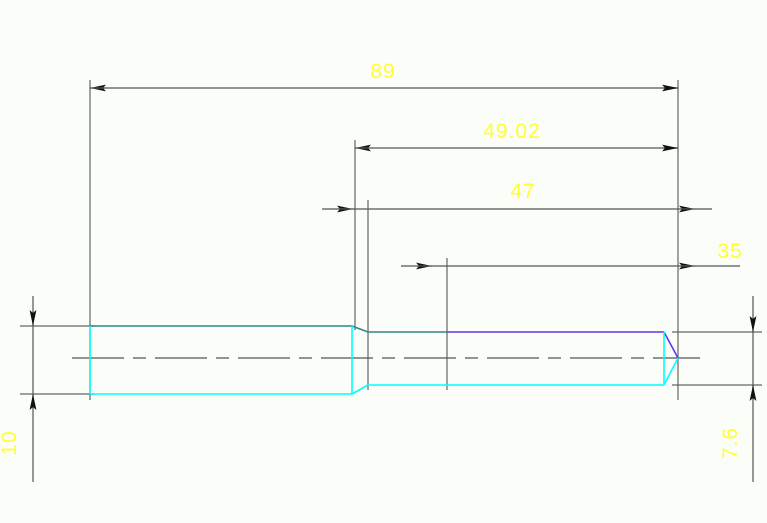 The height and width of the screenshot is (523, 767). Describe the element at coordinates (360, 329) in the screenshot. I see `outline-shoulder-taper-top` at that location.